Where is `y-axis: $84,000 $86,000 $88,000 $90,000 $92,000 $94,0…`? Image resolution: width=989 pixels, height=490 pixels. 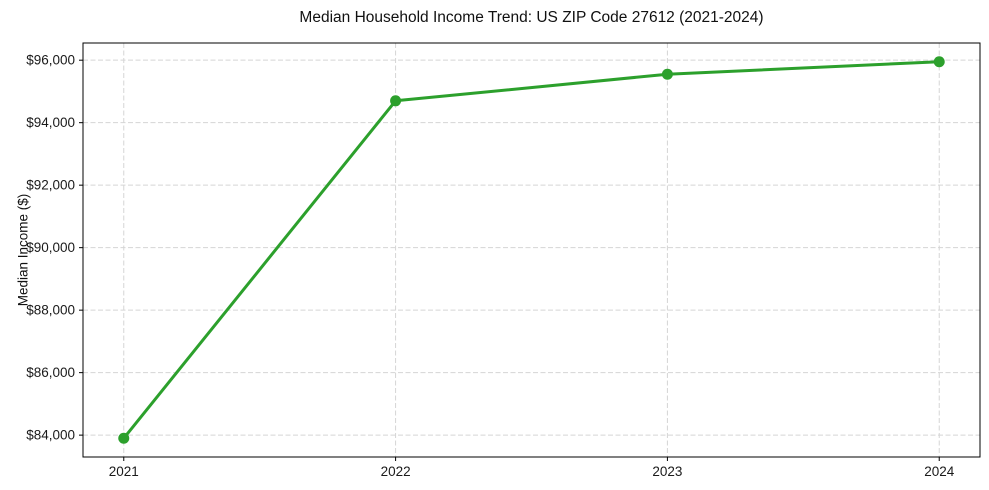 y-axis: $84,000 $86,000 $88,000 $90,000 $92,000 $94,0… is located at coordinates (54, 248).